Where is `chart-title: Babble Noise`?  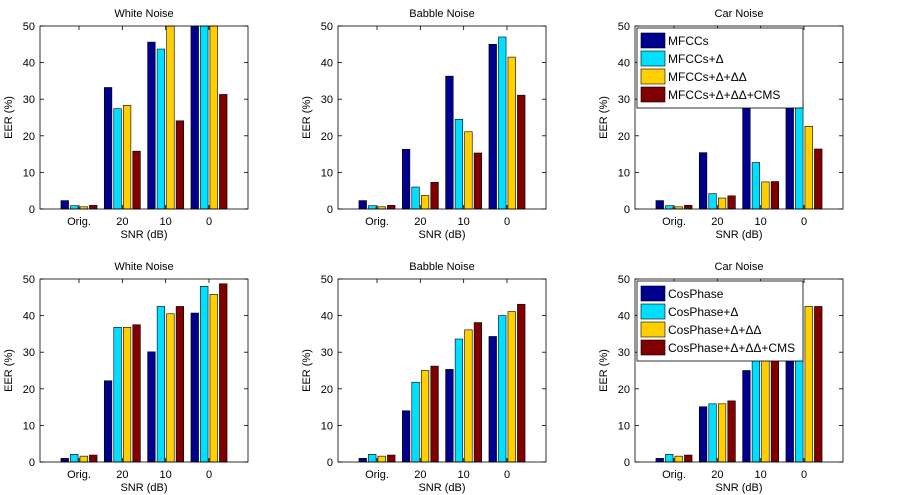
chart-title: Babble Noise is located at coordinates (441, 14).